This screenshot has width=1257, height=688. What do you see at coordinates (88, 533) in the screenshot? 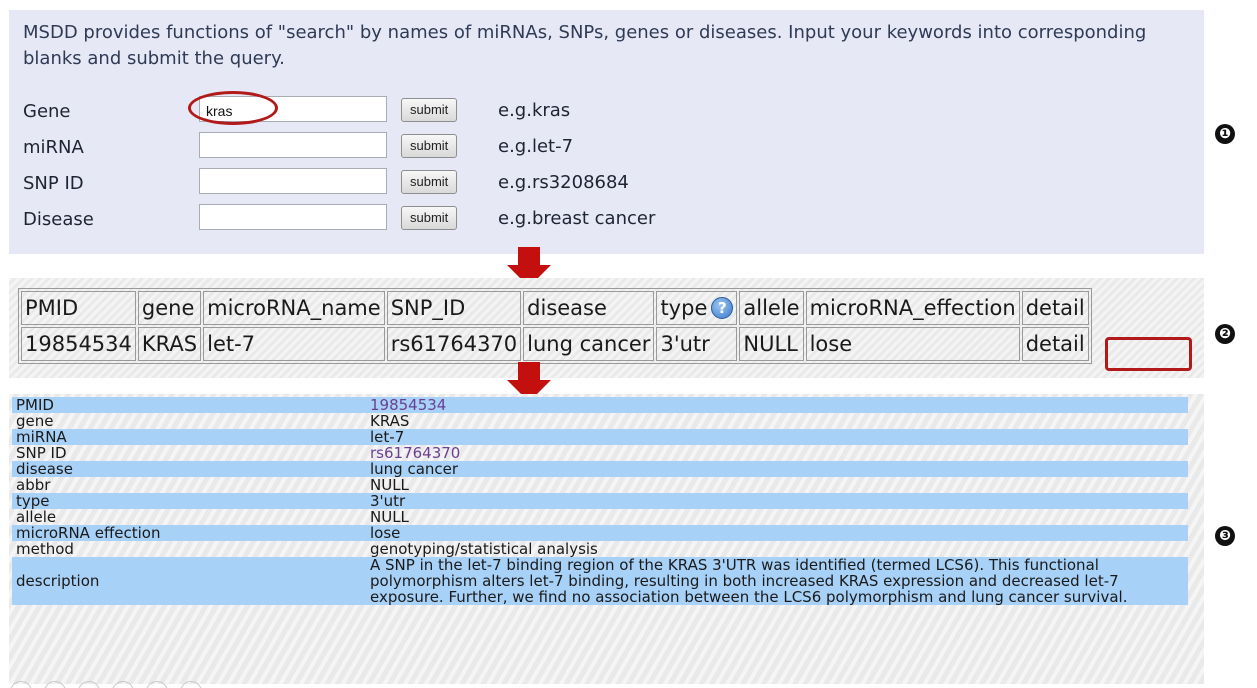
I see `detail-label: microRNA effection` at bounding box center [88, 533].